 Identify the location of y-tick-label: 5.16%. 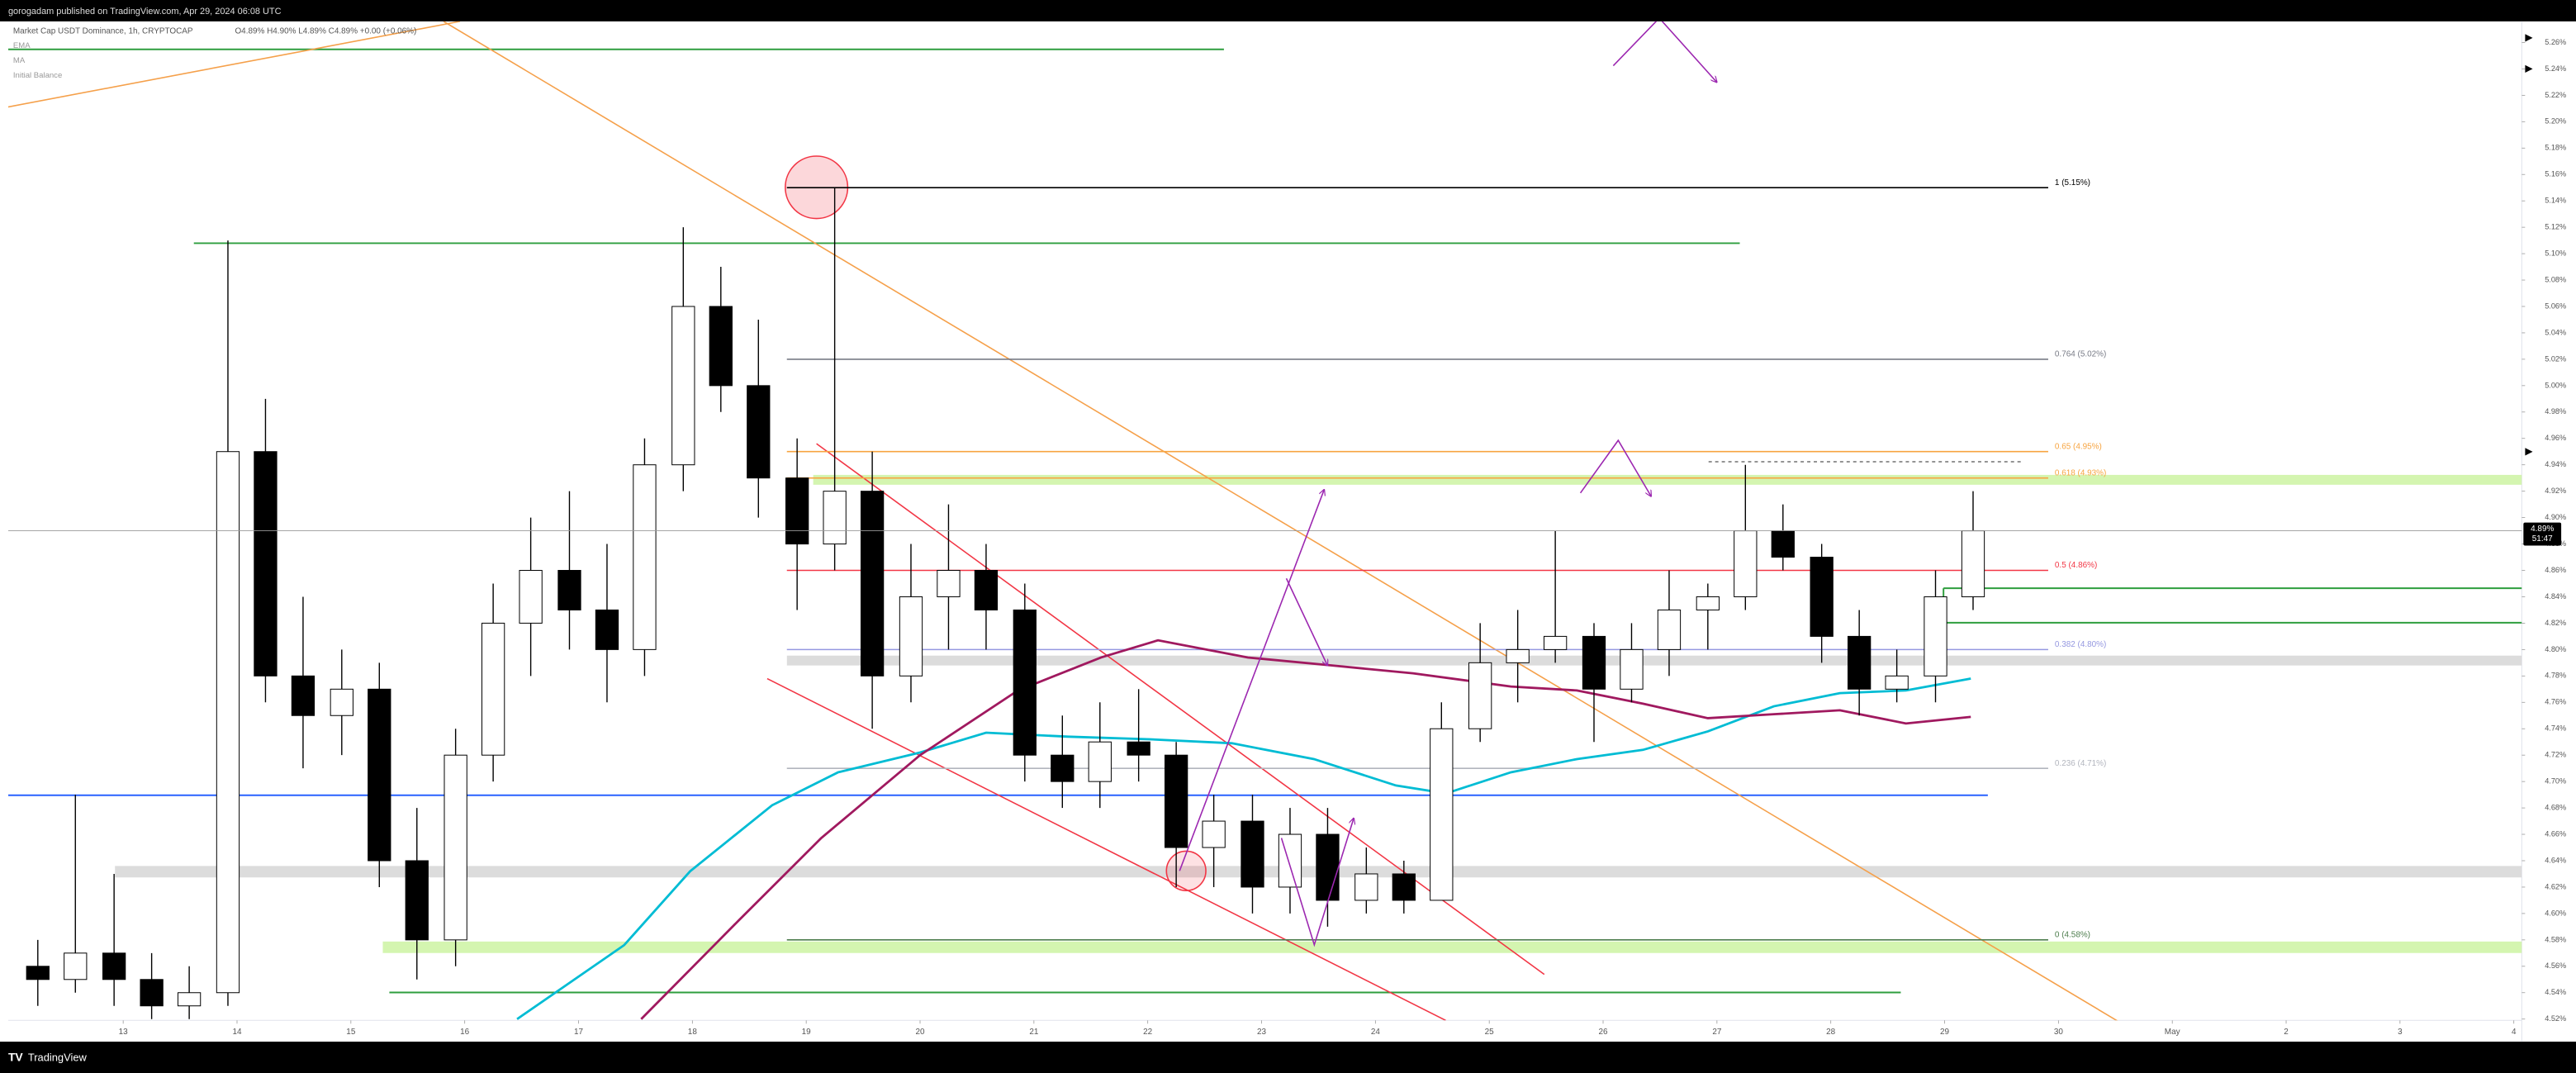
(2555, 174).